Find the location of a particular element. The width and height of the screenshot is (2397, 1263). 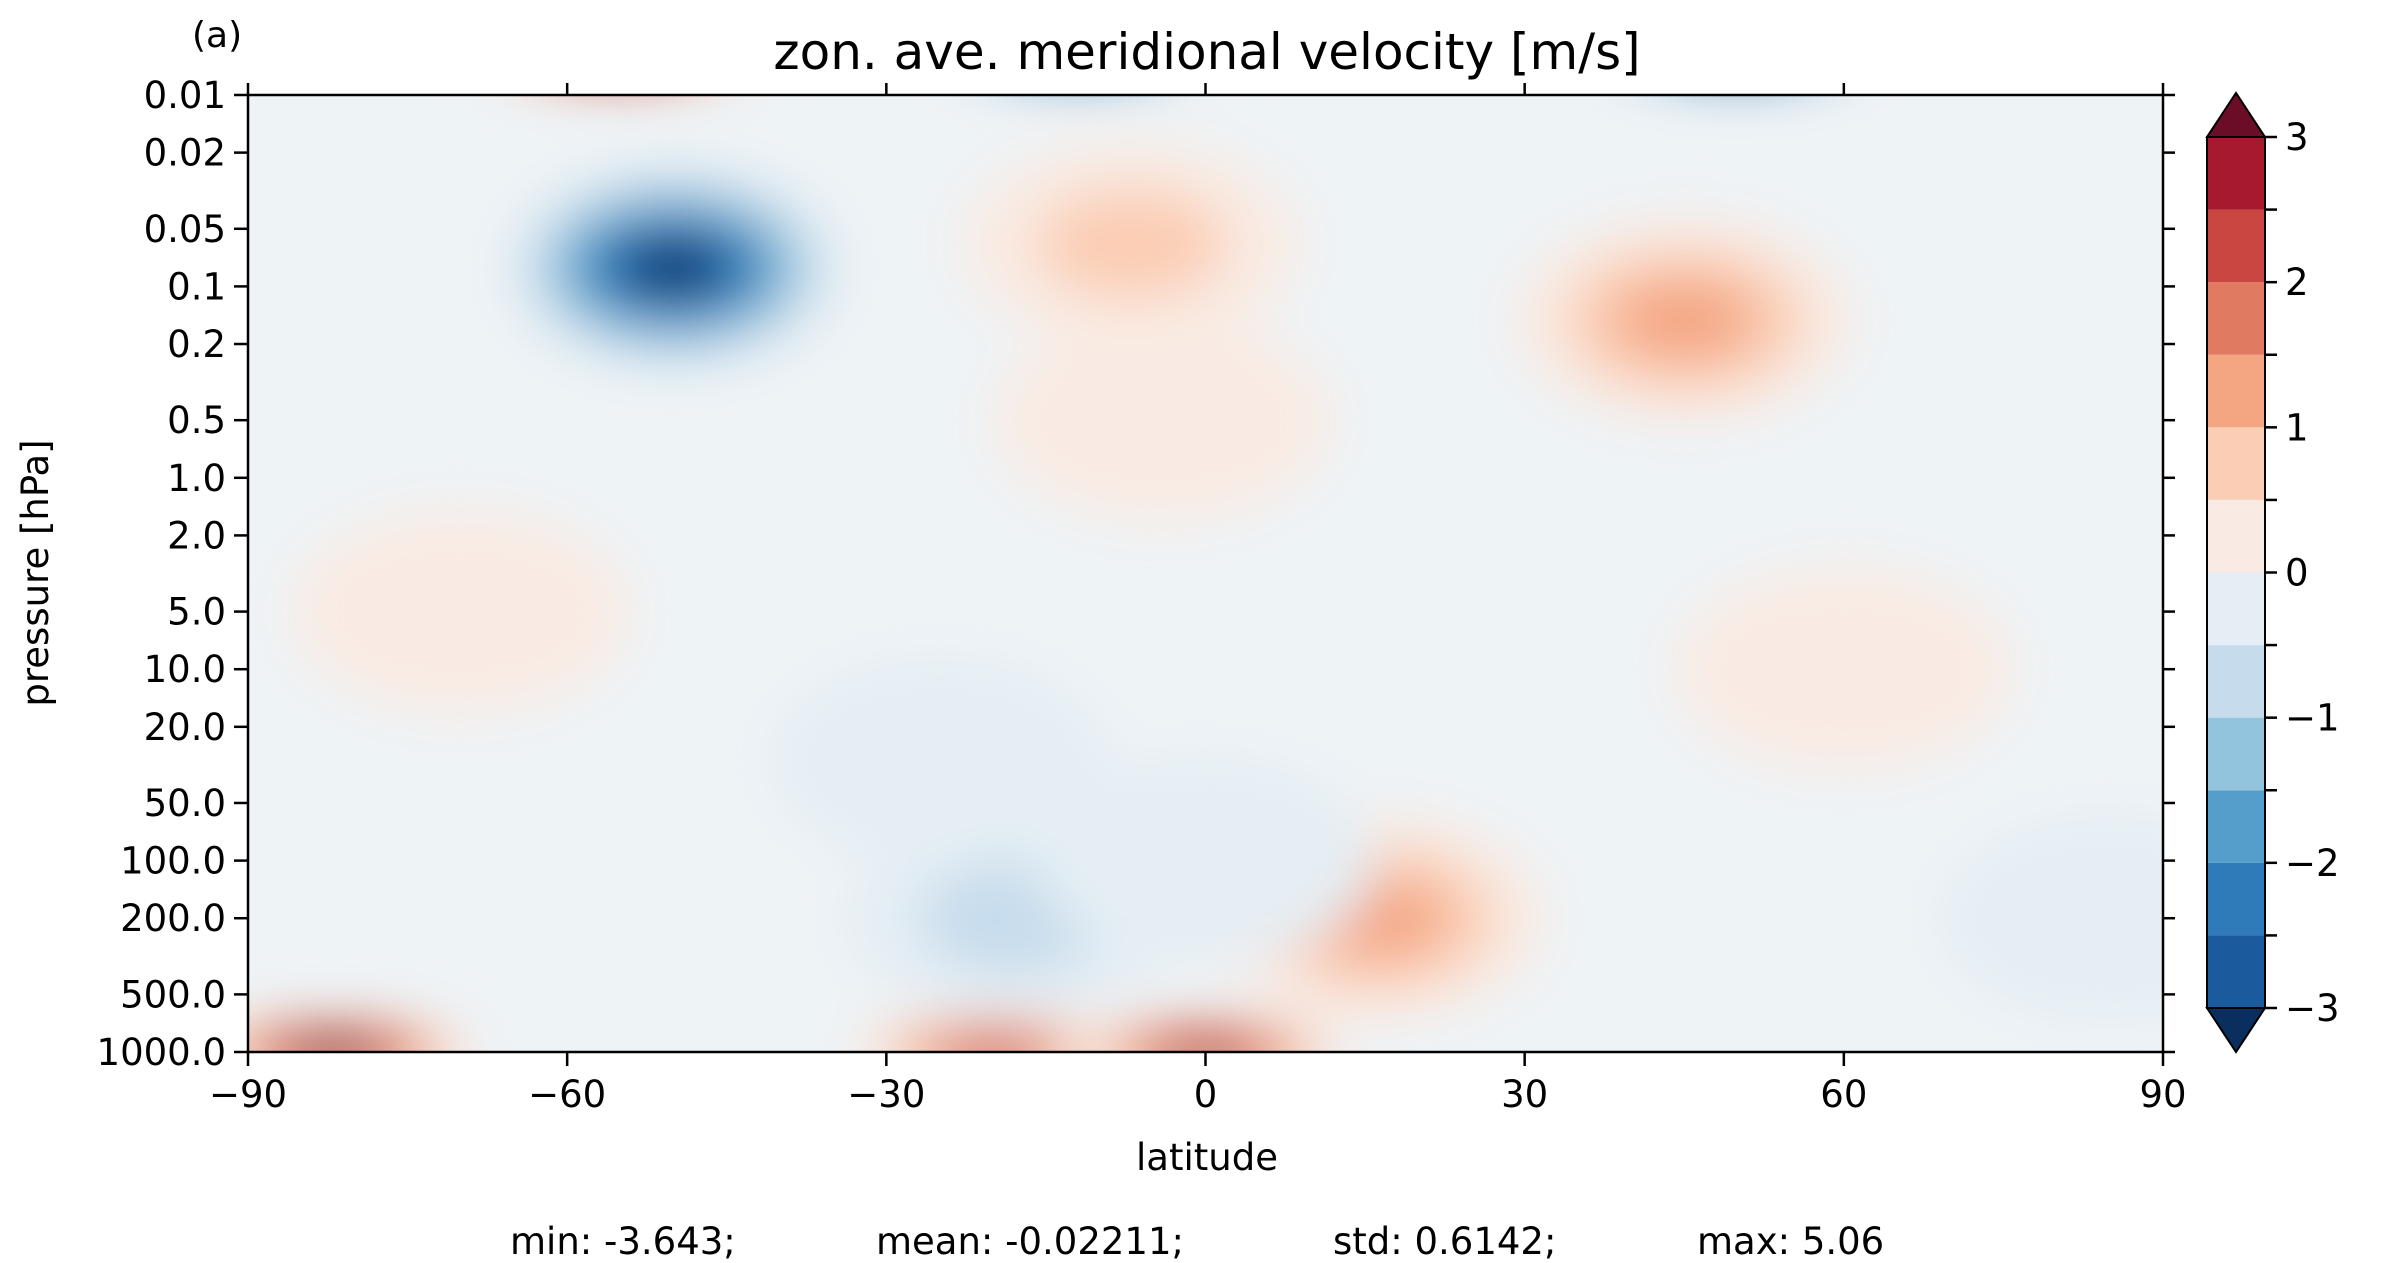

y-tick-label: 2.0 is located at coordinates (196, 535).